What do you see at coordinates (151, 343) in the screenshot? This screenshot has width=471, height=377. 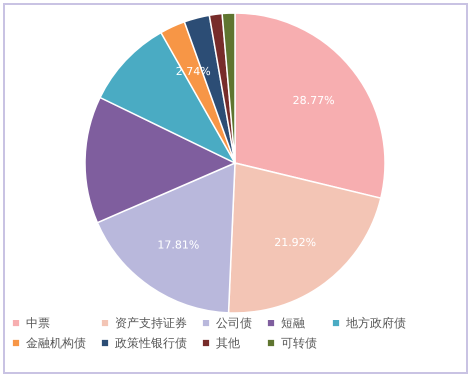 I see `legend-label: 政策性银行债` at bounding box center [151, 343].